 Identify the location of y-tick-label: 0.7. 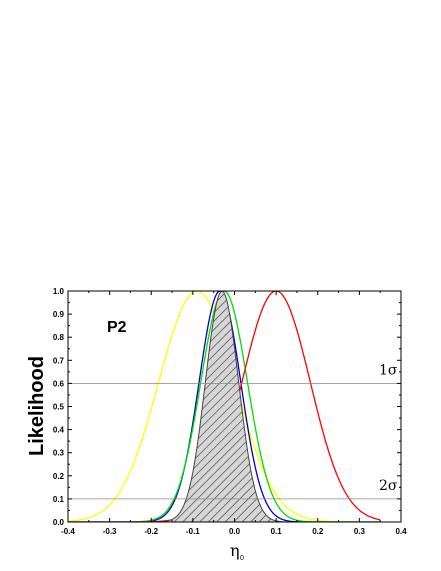
(59, 360).